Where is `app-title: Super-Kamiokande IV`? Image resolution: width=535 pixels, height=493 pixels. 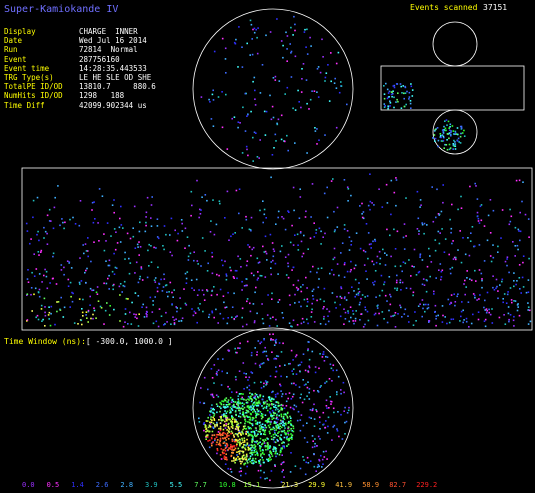 app-title: Super-Kamiokande IV is located at coordinates (61, 9).